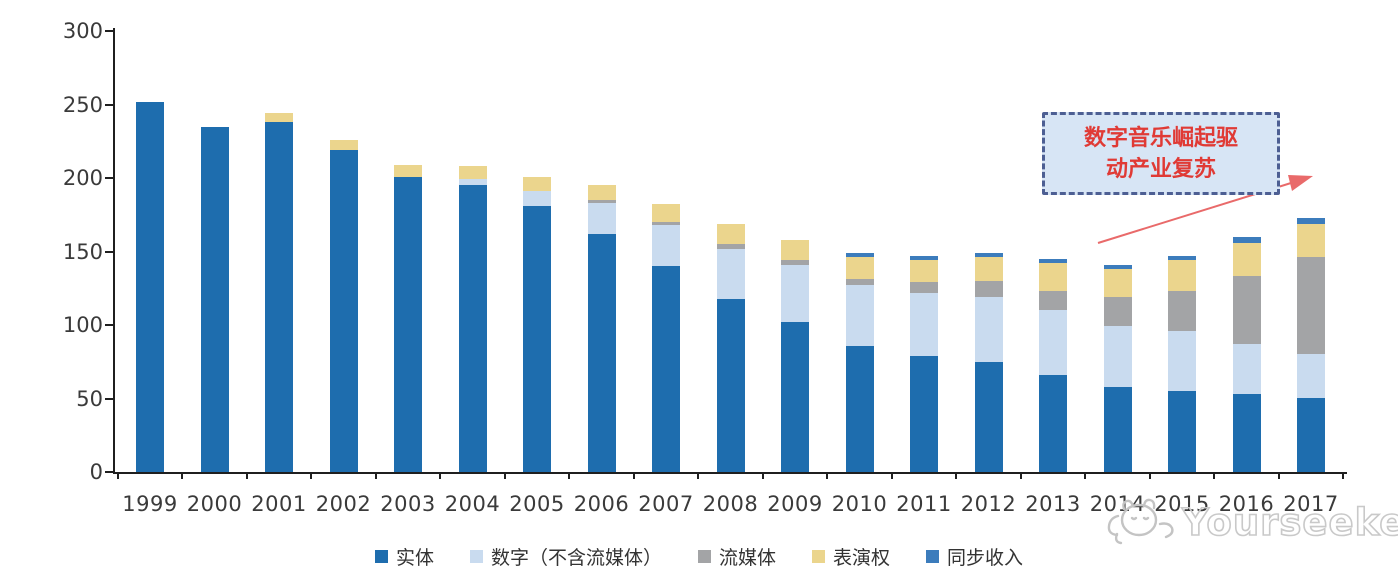 The height and width of the screenshot is (582, 1398). I want to click on bar-2006, so click(601, 328).